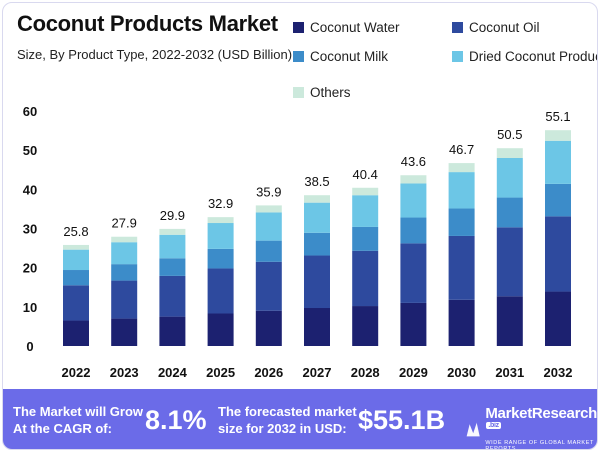  Describe the element at coordinates (509, 134) in the screenshot. I see `bar-total-label: 50.5` at that location.